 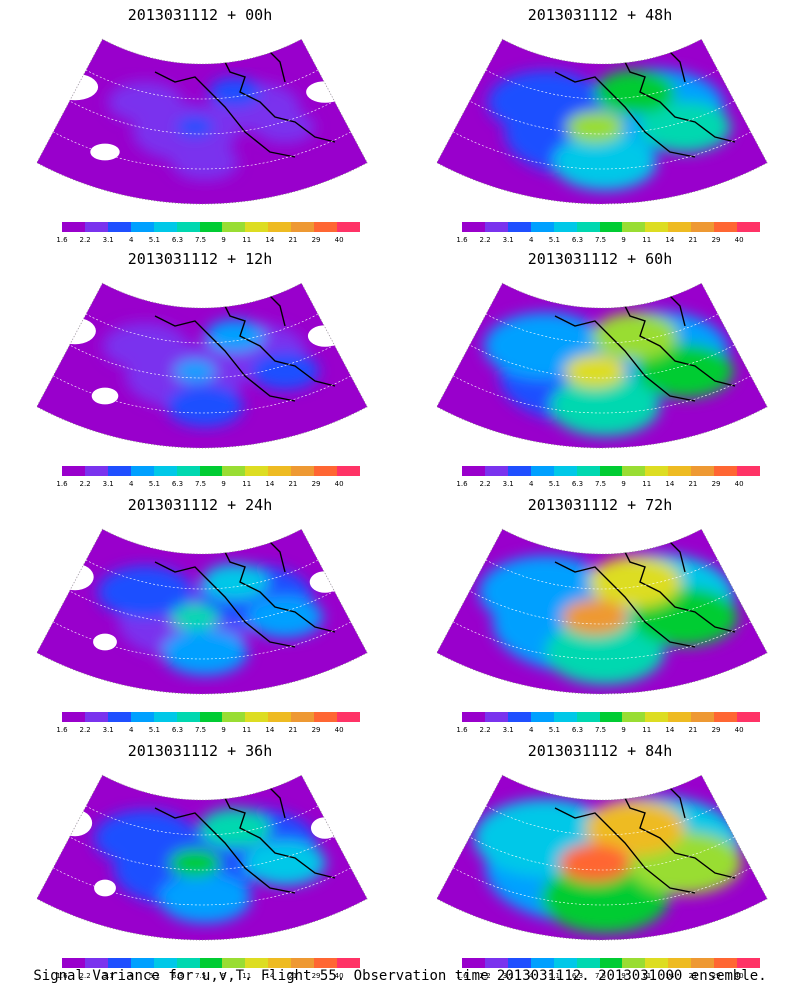 I want to click on panel-title: 2013031112 + 60h, so click(x=600, y=259).